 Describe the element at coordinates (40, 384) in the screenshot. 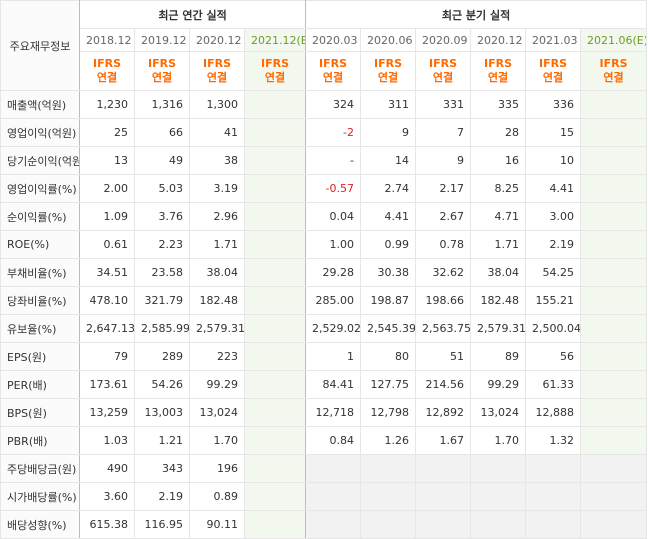

I see `row-label: PER(배)` at that location.